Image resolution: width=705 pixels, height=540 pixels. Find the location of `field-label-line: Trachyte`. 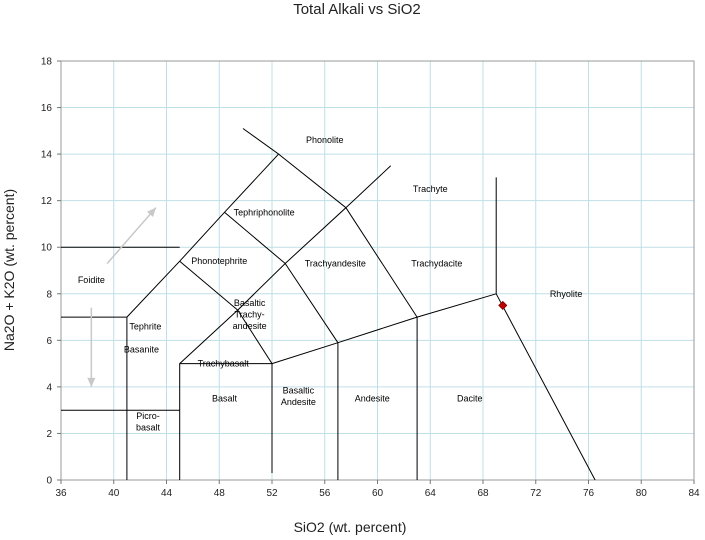

field-label-line: Trachyte is located at coordinates (430, 189).